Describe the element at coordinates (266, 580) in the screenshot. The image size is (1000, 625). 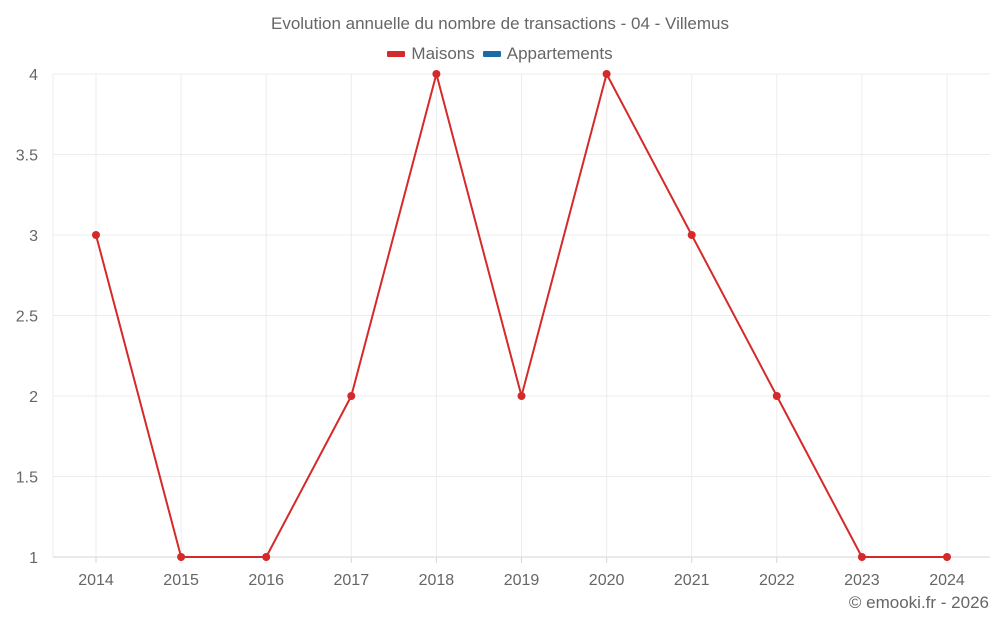
I see `x-tick-label: 2016` at that location.